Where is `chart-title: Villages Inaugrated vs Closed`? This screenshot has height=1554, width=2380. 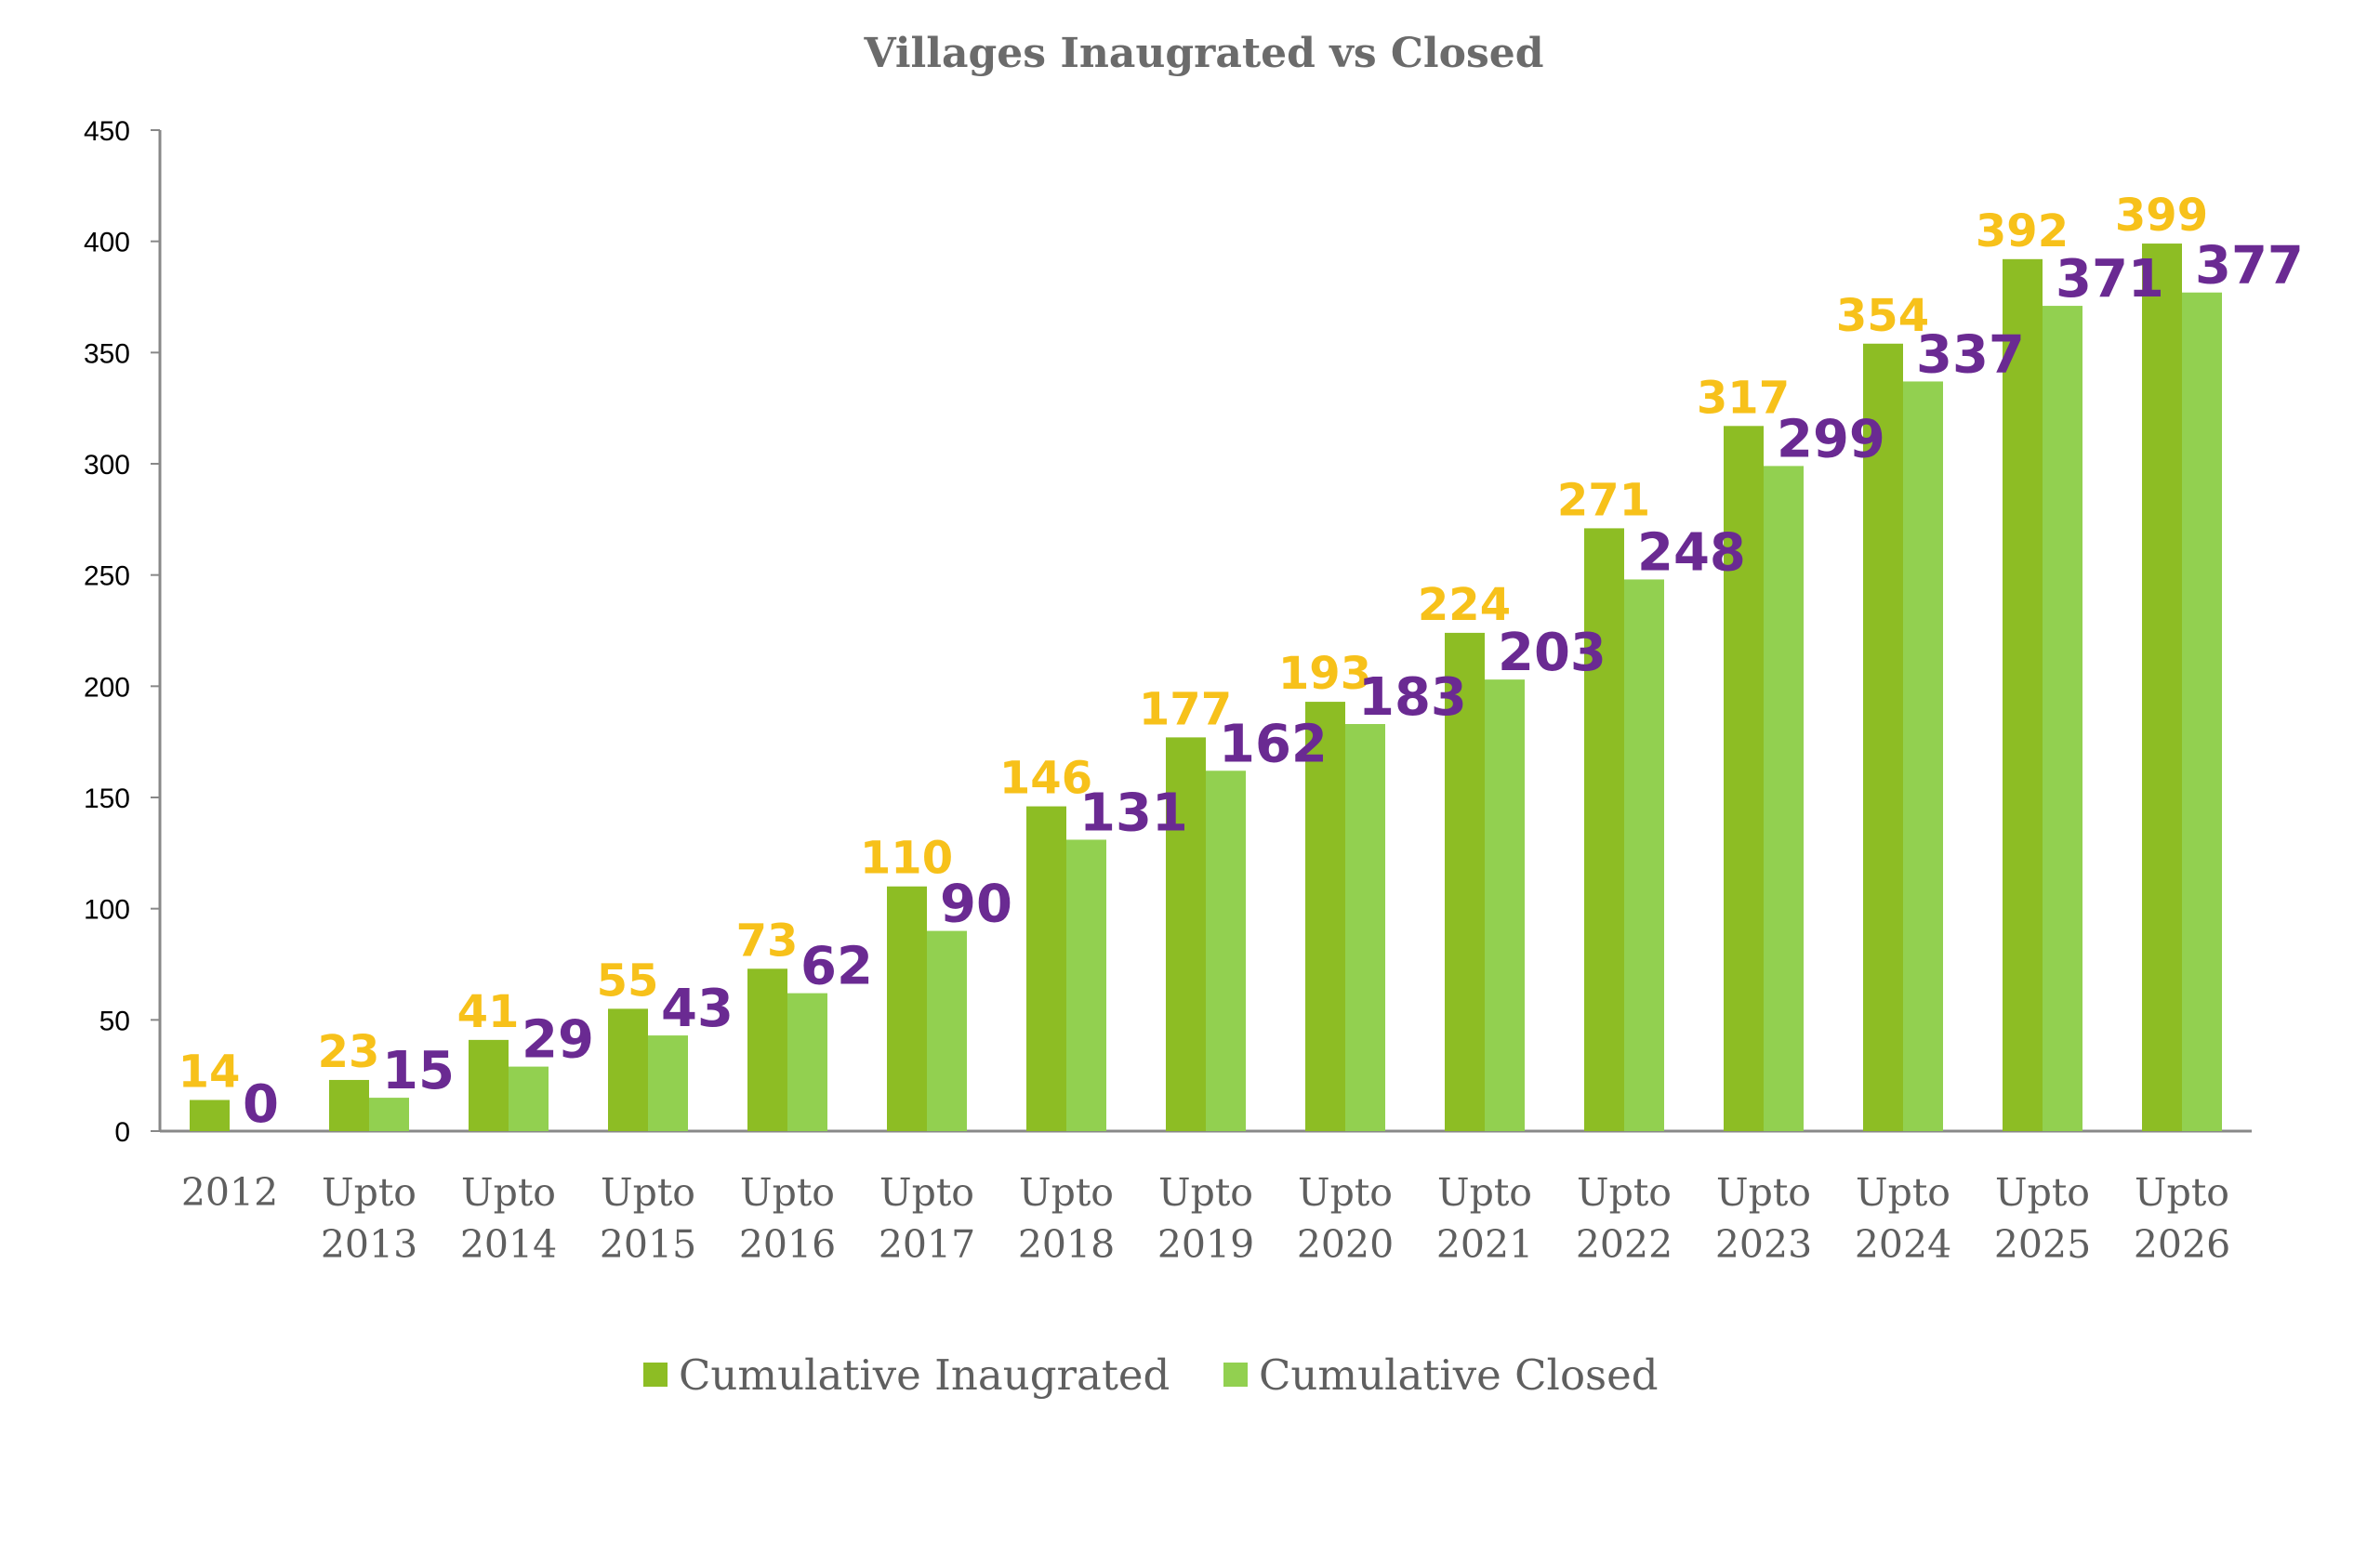 chart-title: Villages Inaugrated vs Closed is located at coordinates (1203, 53).